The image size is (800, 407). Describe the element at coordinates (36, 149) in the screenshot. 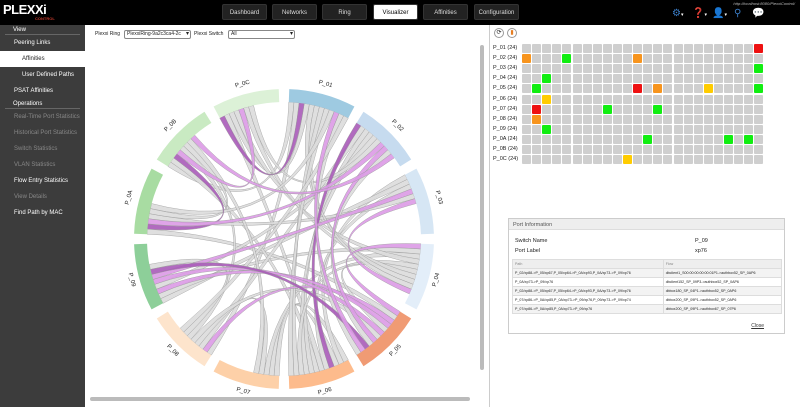

I see `sidebar-item-switch-stats: Switch Statistics` at that location.